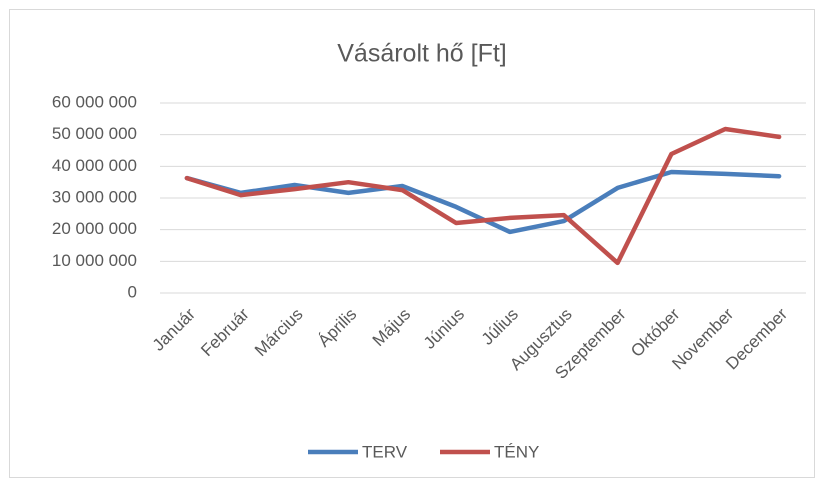 Image resolution: width=825 pixels, height=484 pixels. I want to click on y-tick-label: 60 000 000, so click(94, 101).